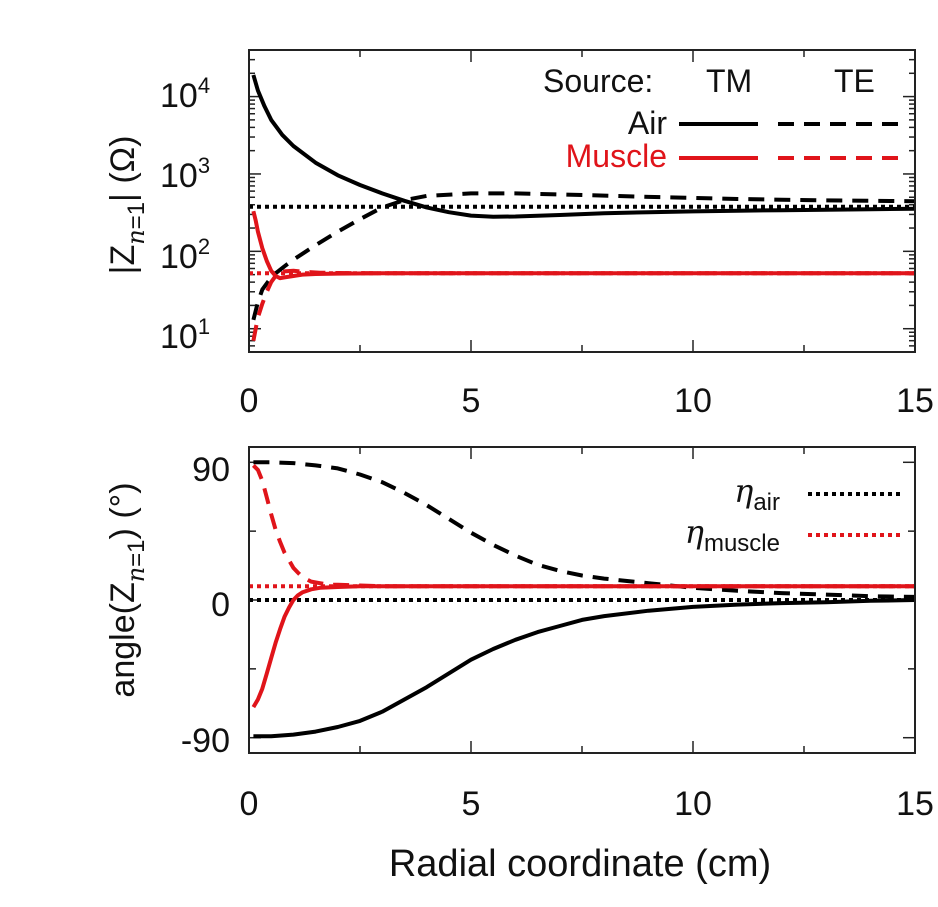 This screenshot has height=907, width=938. I want to click on top-ytick-label: 10⁴, so click(185, 94).